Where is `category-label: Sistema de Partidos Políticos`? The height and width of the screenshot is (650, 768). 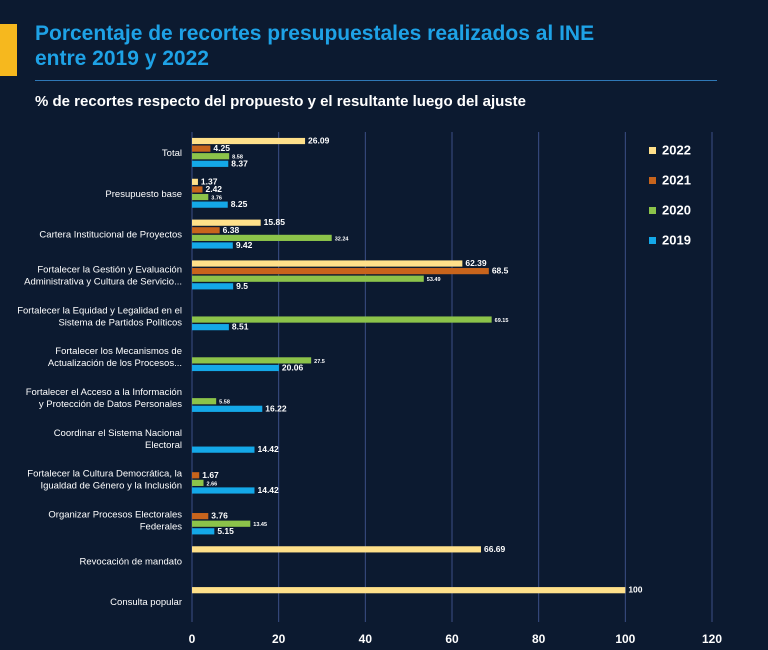
category-label: Sistema de Partidos Políticos is located at coordinates (120, 322).